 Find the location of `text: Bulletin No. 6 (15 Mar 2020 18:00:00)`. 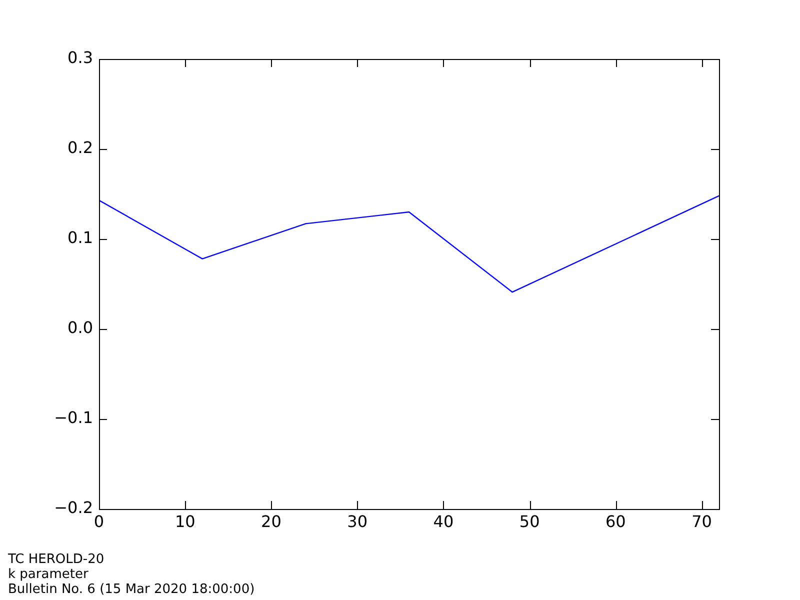

text: Bulletin No. 6 (15 Mar 2020 18:00:00) is located at coordinates (131, 589).